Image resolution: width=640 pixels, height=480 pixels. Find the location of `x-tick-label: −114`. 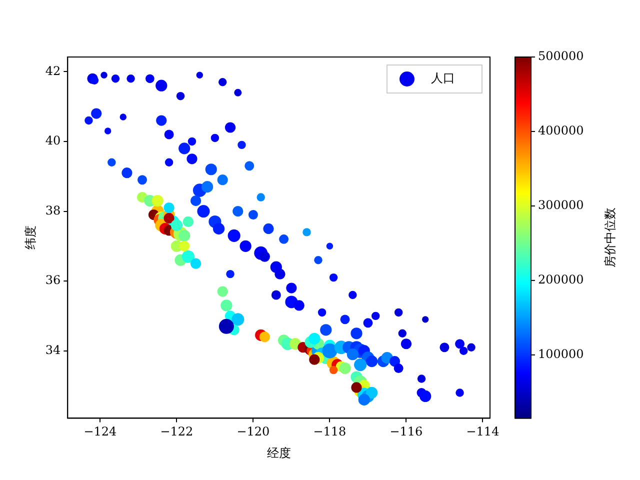

x-tick-label: −114 is located at coordinates (483, 431).